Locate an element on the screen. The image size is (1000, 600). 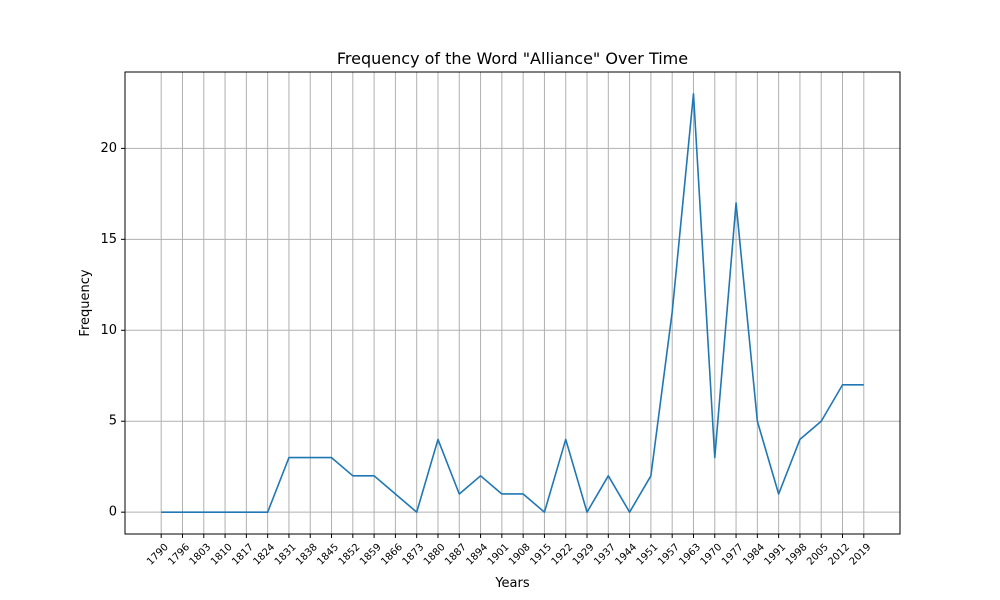
x-tick-label: 1817 is located at coordinates (243, 555).